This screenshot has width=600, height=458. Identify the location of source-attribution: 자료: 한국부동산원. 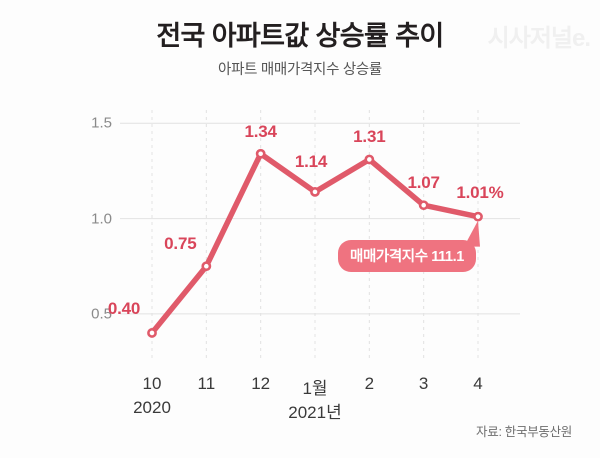
(524, 432).